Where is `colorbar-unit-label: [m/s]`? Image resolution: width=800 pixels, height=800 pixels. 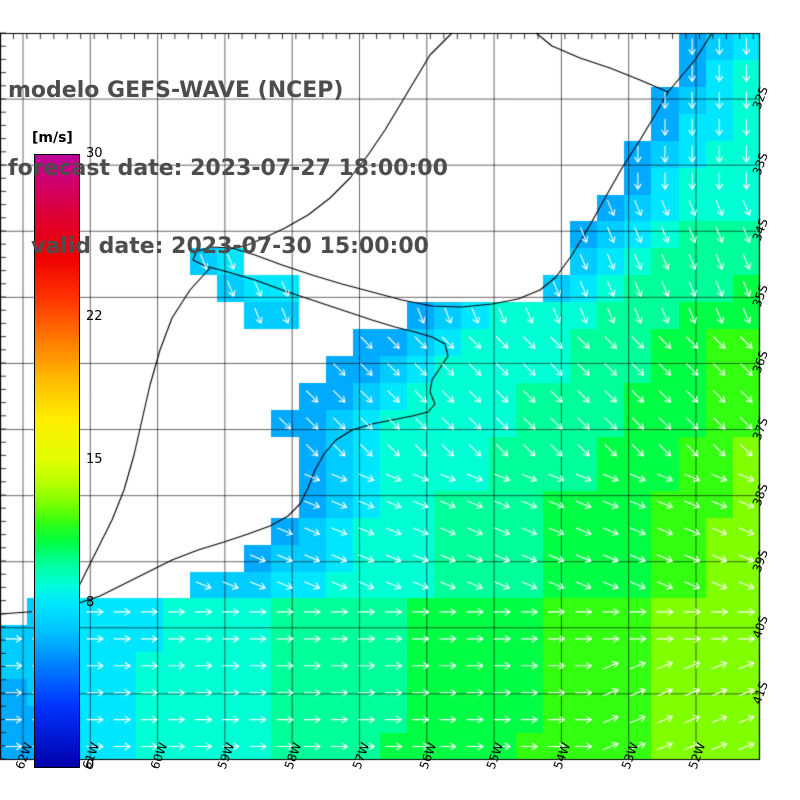
colorbar-unit-label: [m/s] is located at coordinates (52, 138).